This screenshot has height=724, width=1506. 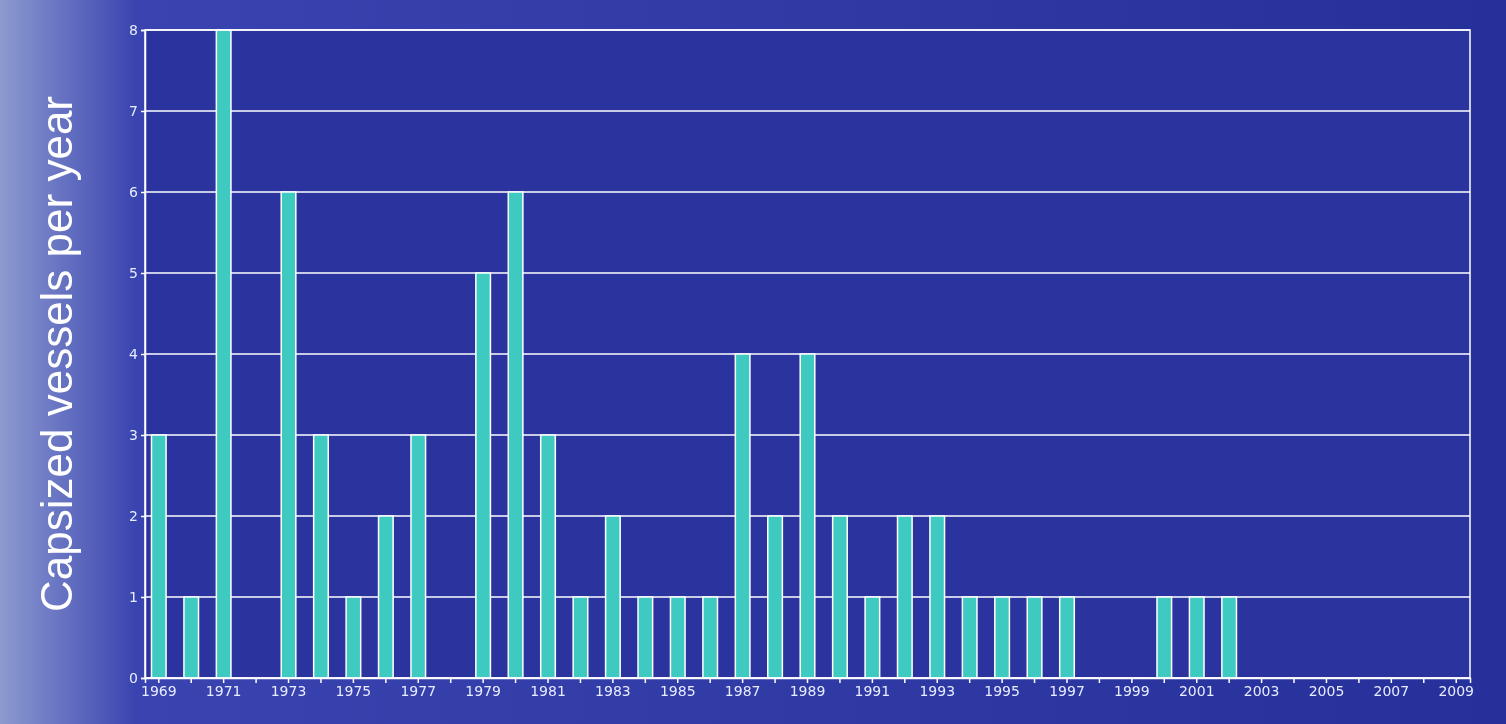 I want to click on x-tick-label: 1987, so click(x=742, y=690).